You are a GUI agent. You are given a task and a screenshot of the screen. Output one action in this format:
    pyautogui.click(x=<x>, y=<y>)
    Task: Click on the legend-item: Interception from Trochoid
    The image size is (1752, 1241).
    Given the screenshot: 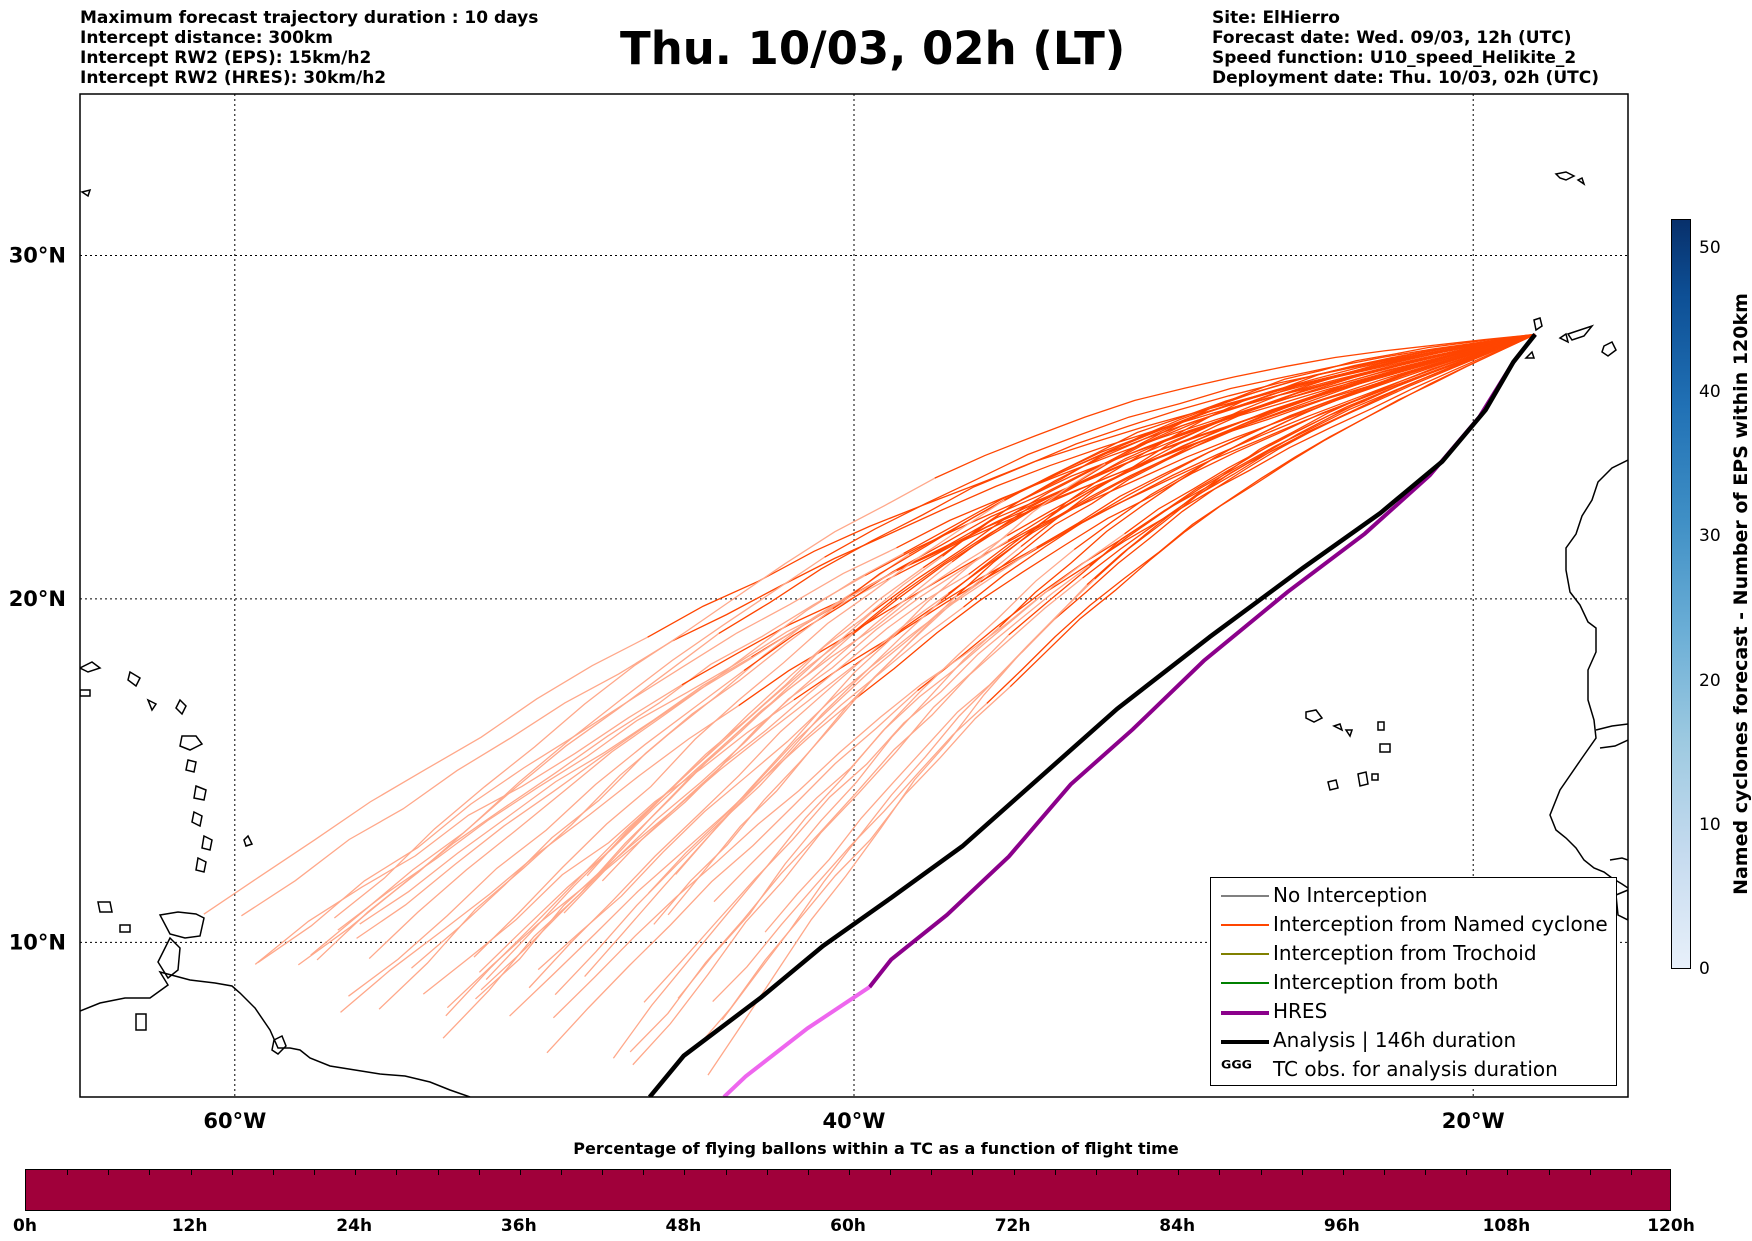 What is the action you would take?
    pyautogui.click(x=1413, y=954)
    